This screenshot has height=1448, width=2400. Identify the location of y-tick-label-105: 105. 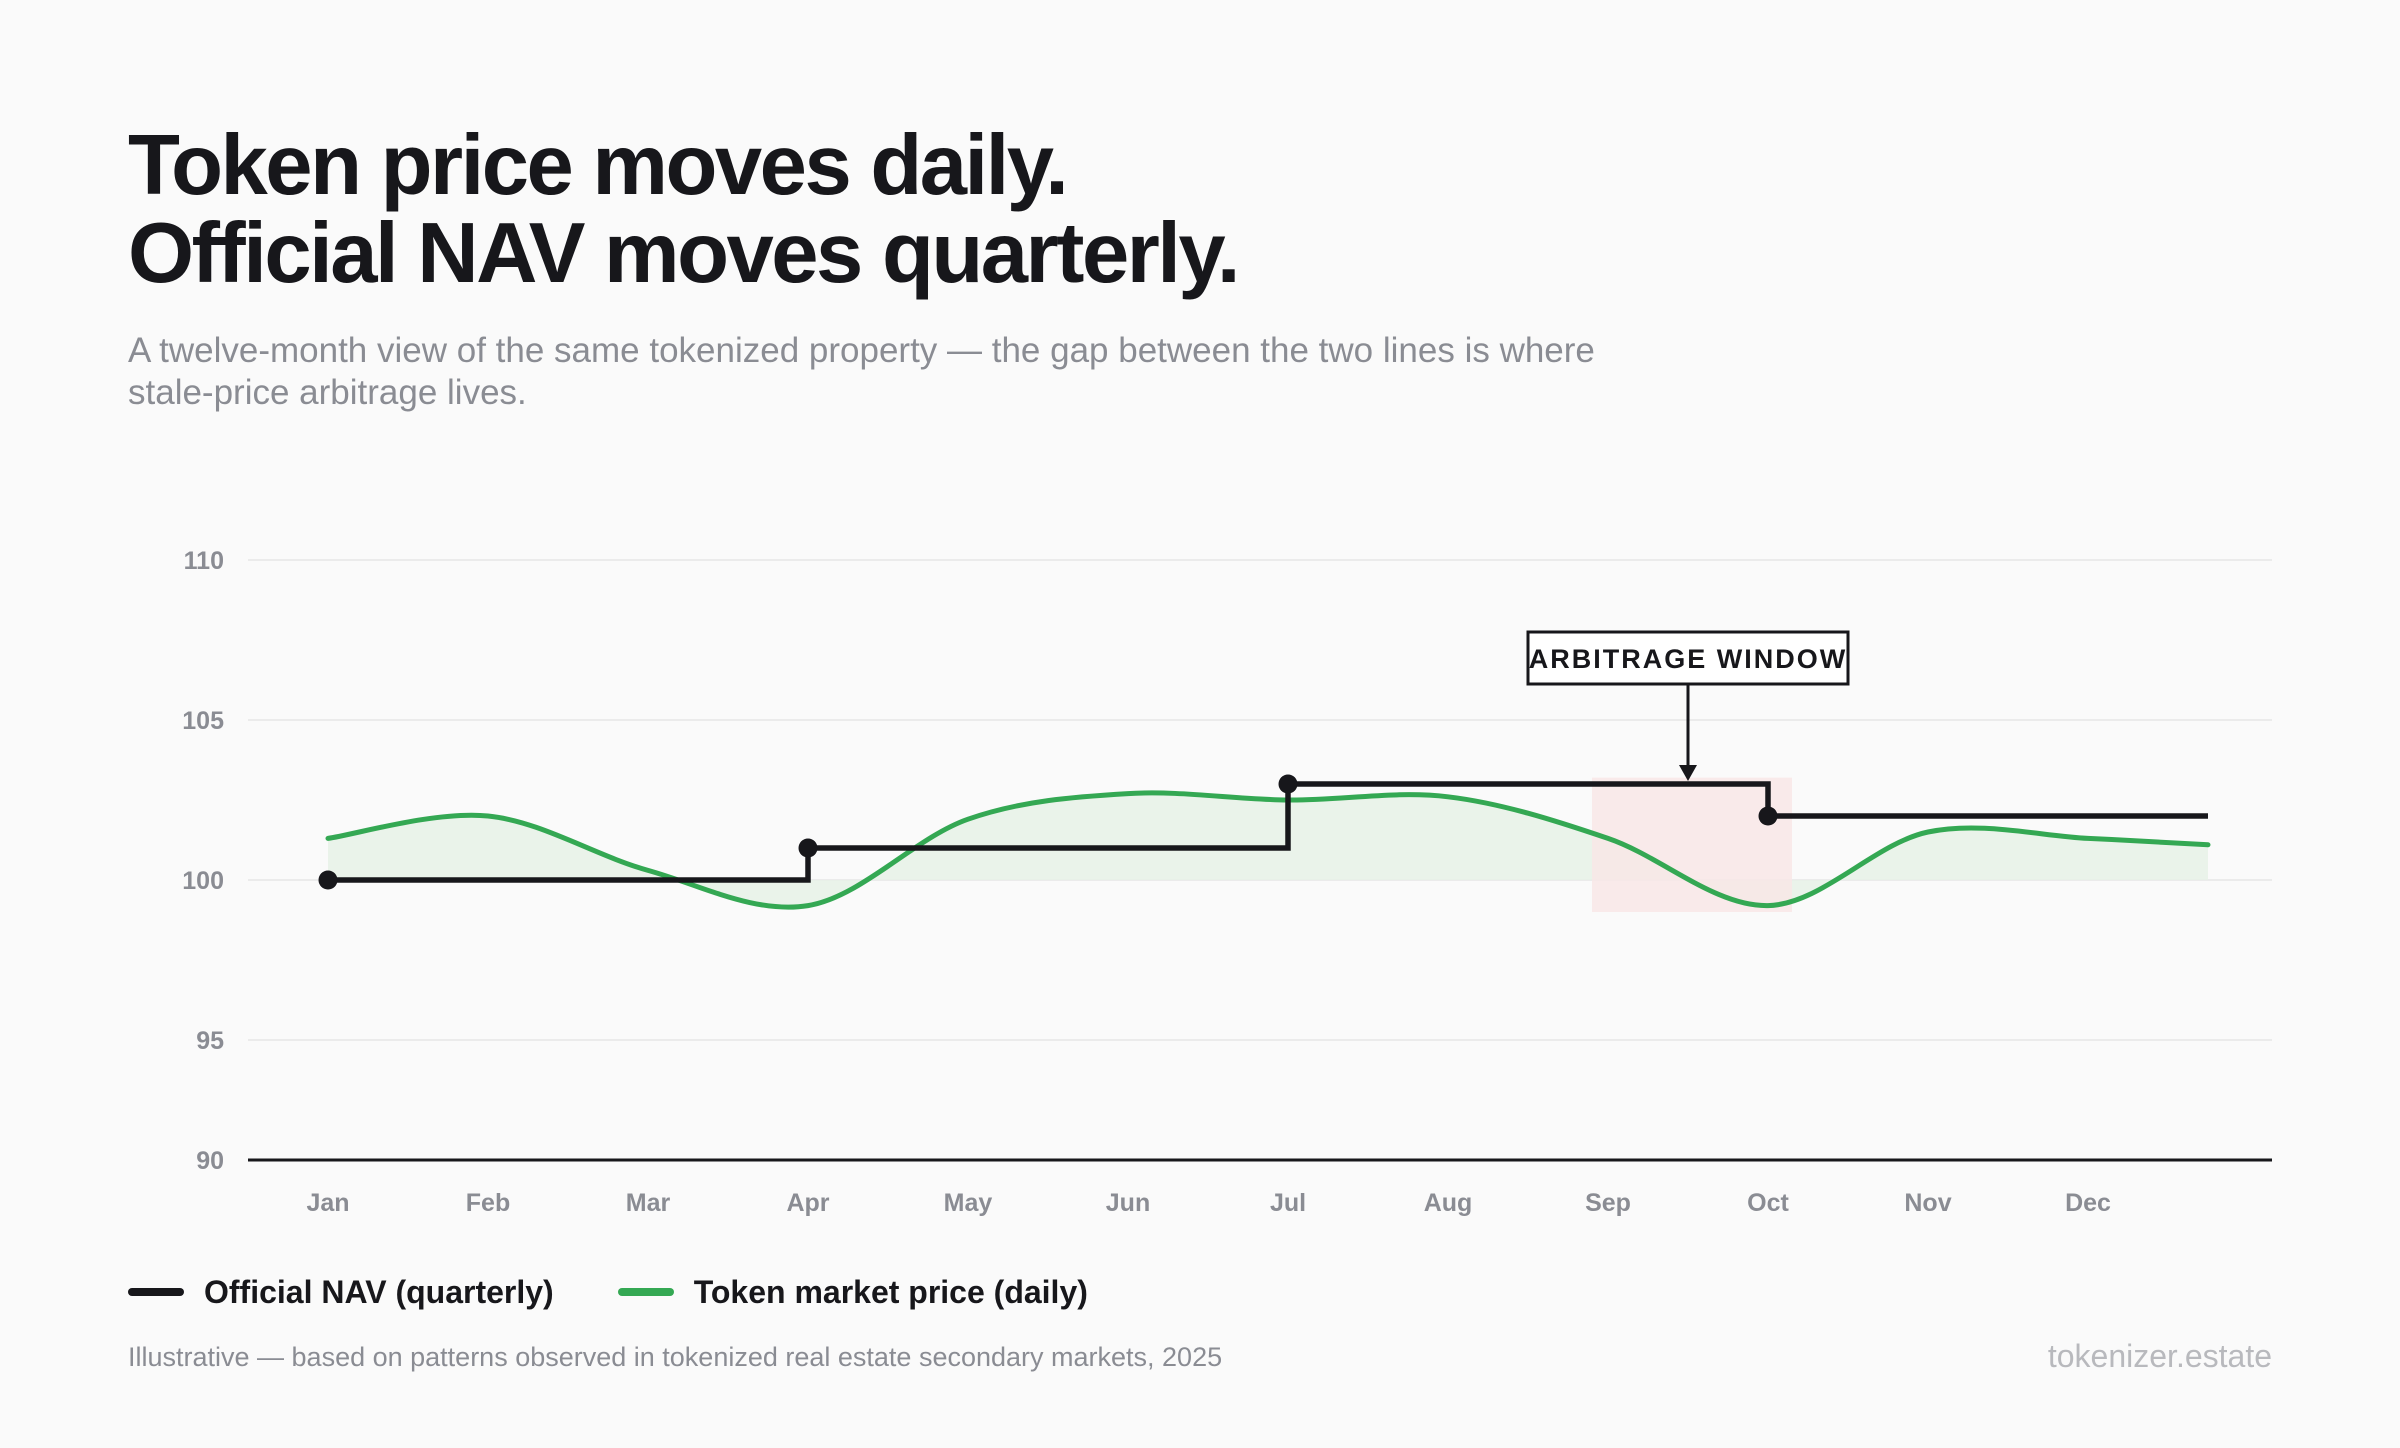
(203, 721).